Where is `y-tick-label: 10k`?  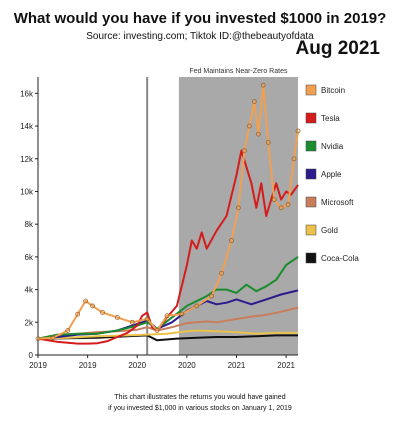
y-tick-label: 10k is located at coordinates (27, 191).